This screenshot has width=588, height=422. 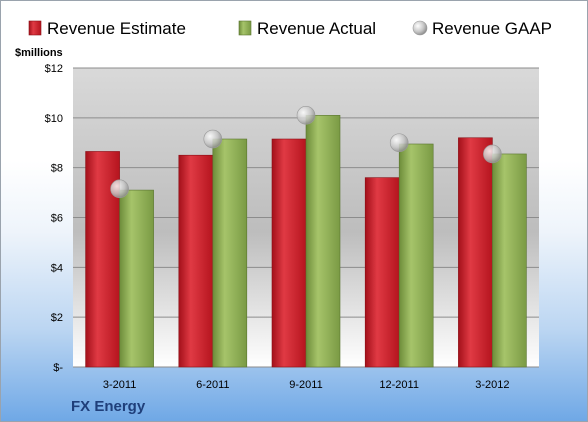 What do you see at coordinates (305, 385) in the screenshot?
I see `x-tick-label: 9-2011` at bounding box center [305, 385].